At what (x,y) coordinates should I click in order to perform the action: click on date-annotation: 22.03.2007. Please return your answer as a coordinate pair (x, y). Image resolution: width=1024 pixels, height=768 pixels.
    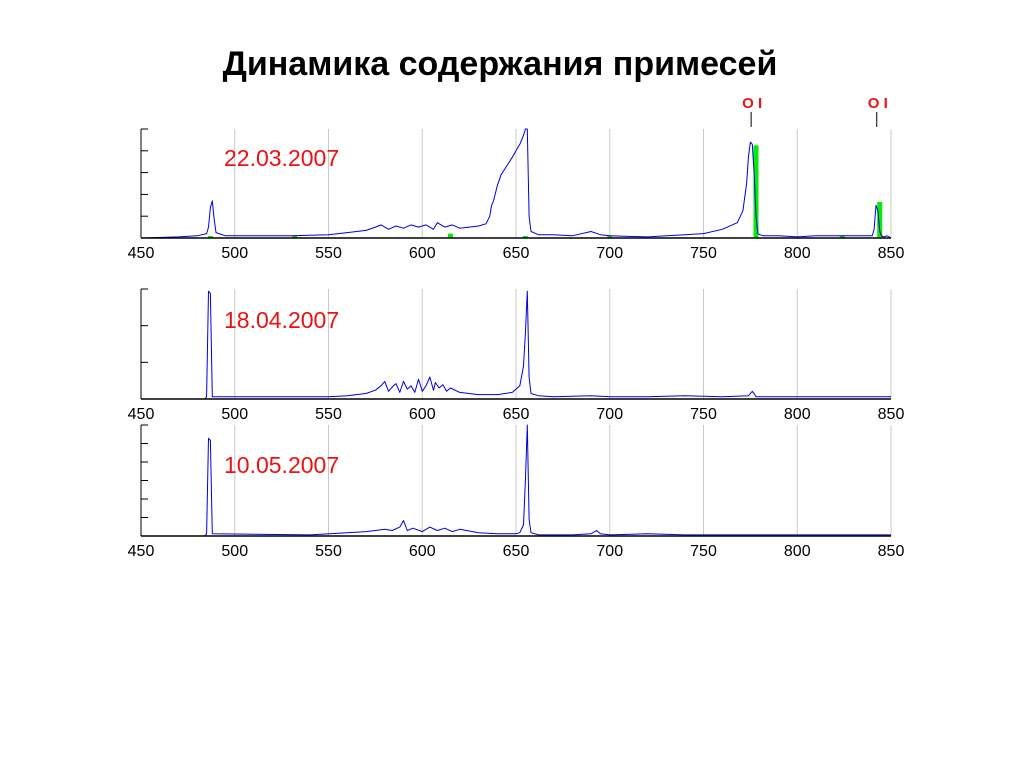
    Looking at the image, I should click on (281, 158).